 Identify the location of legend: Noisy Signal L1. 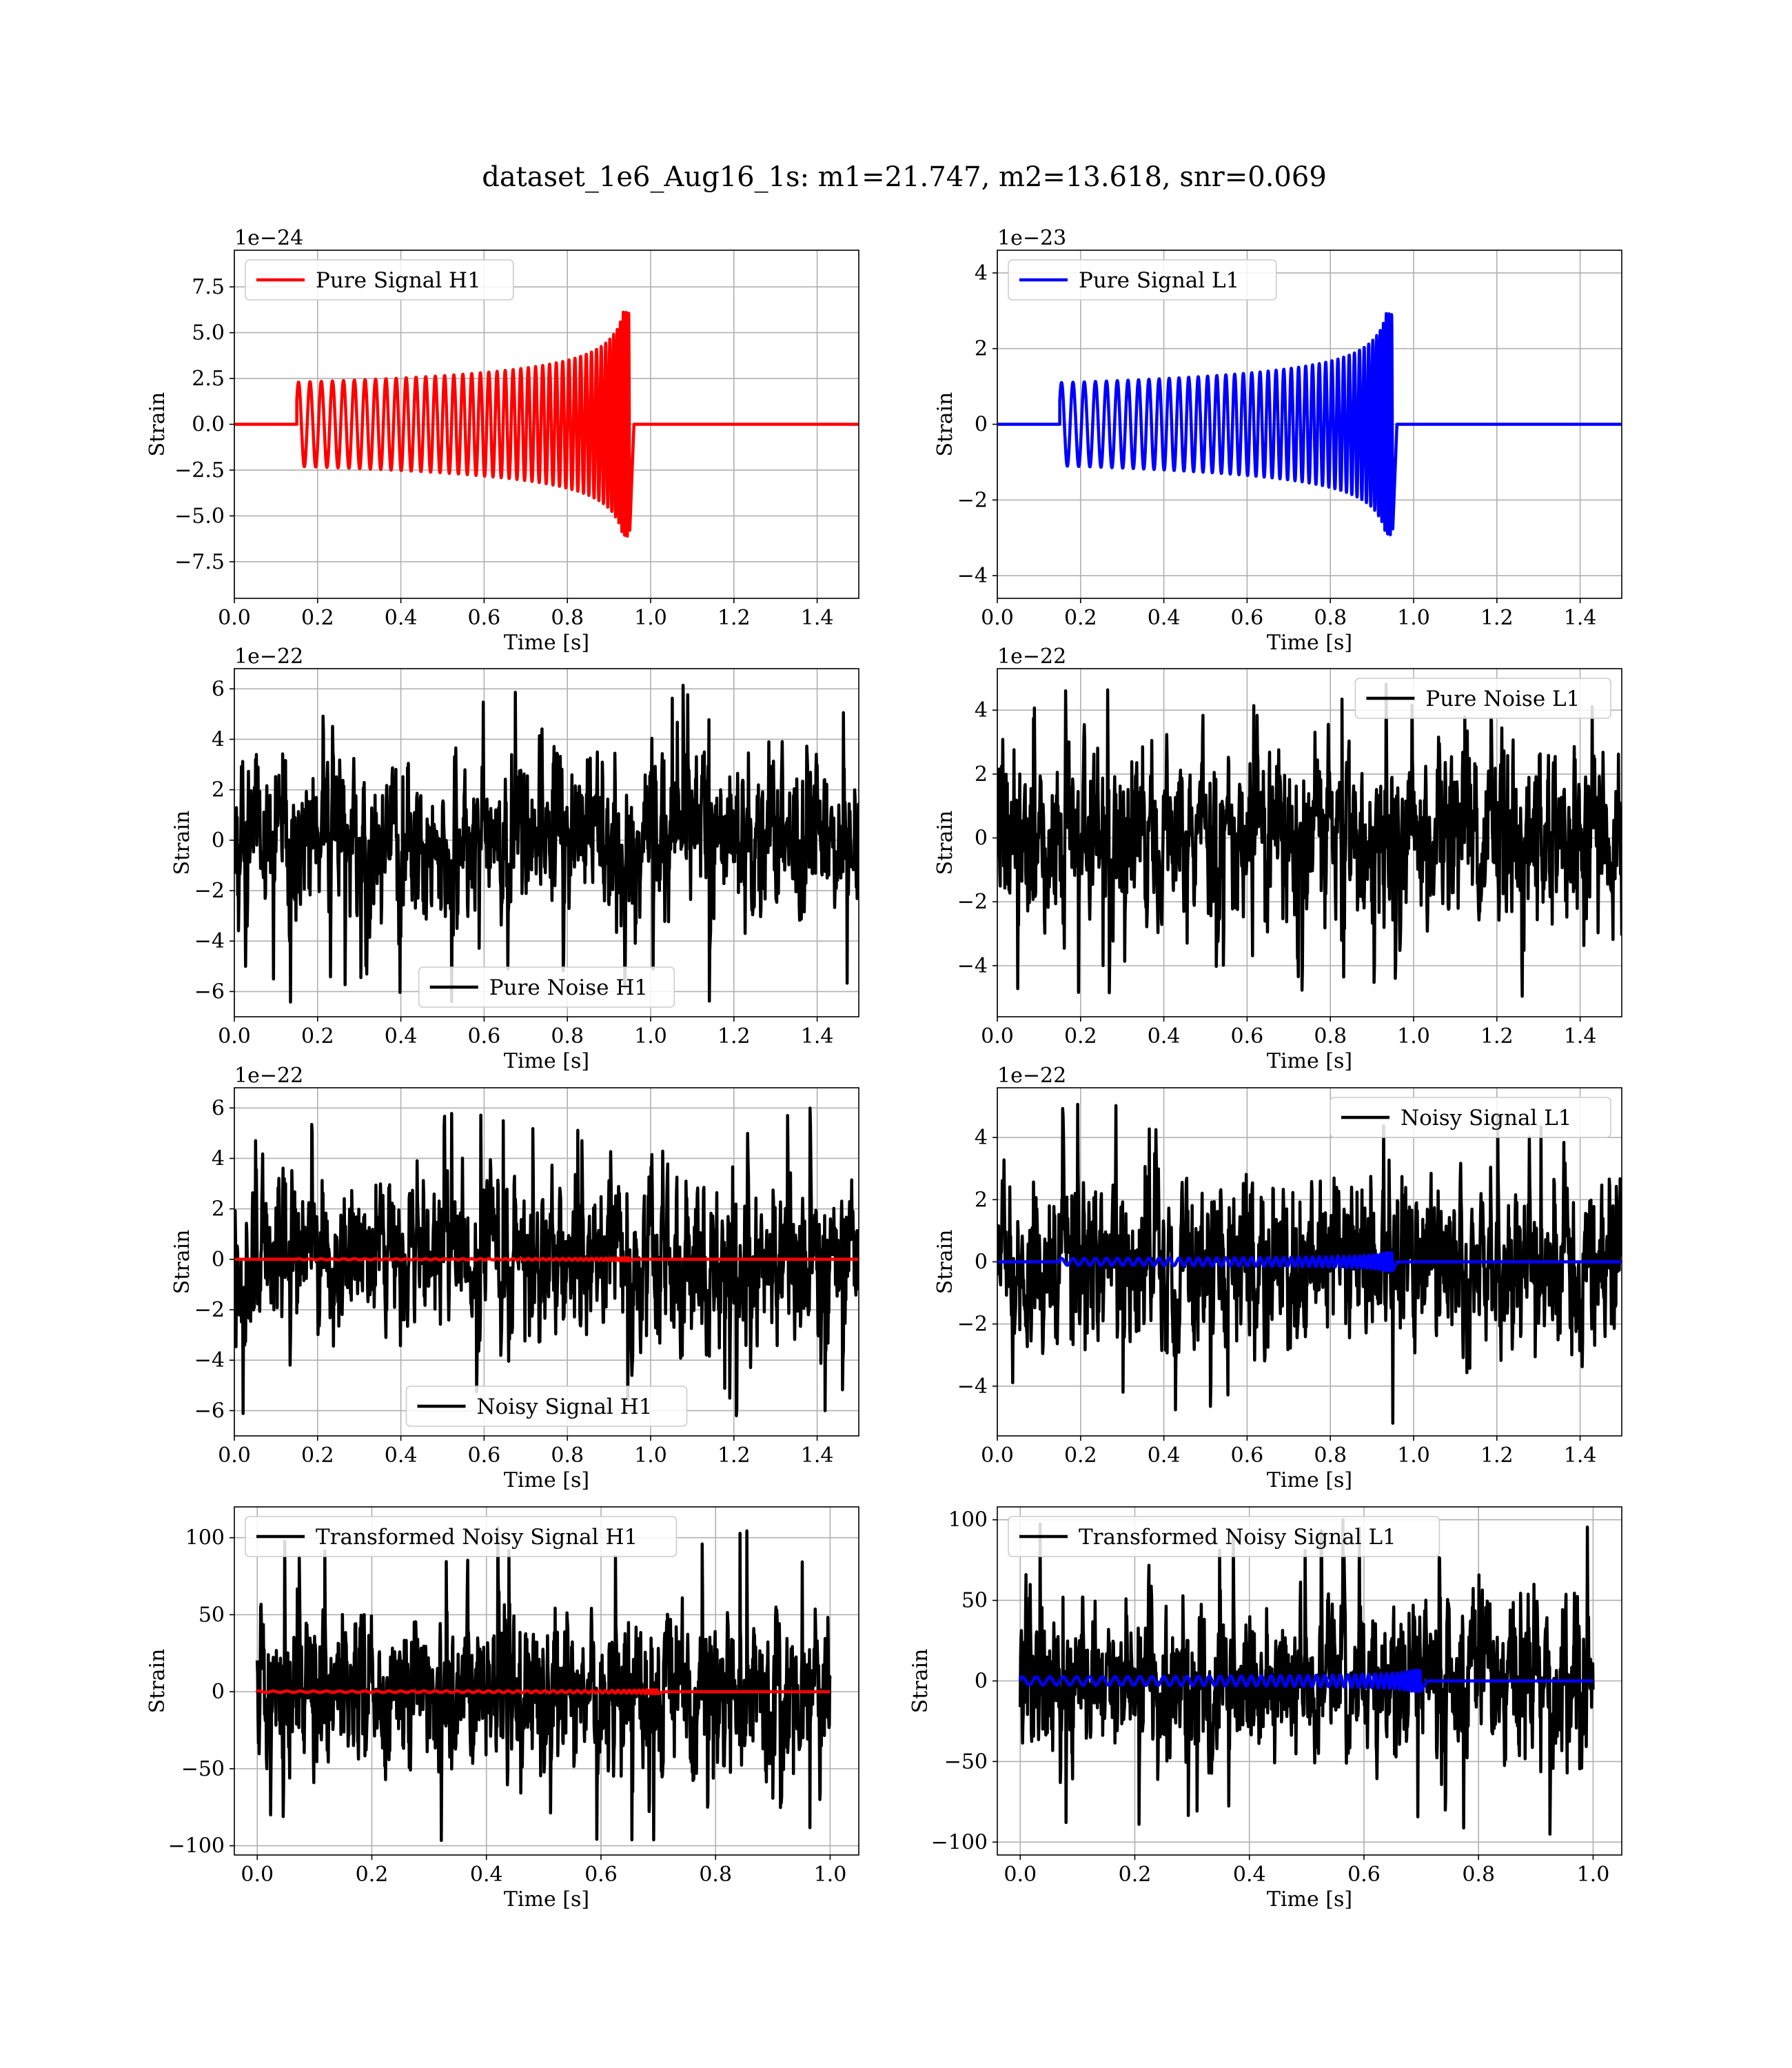
(1470, 1117).